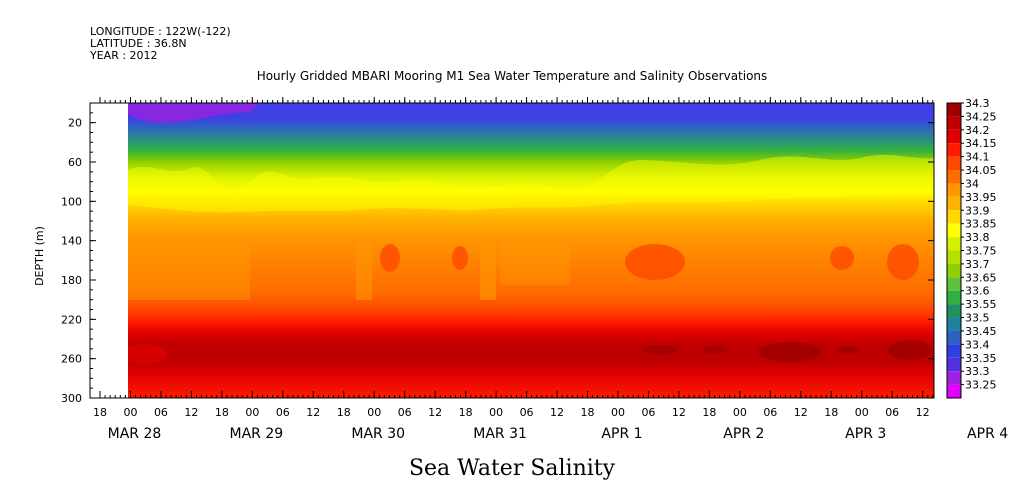 Image resolution: width=1009 pixels, height=504 pixels. Describe the element at coordinates (977, 103) in the screenshot. I see `colorbar-label: 34.3` at that location.